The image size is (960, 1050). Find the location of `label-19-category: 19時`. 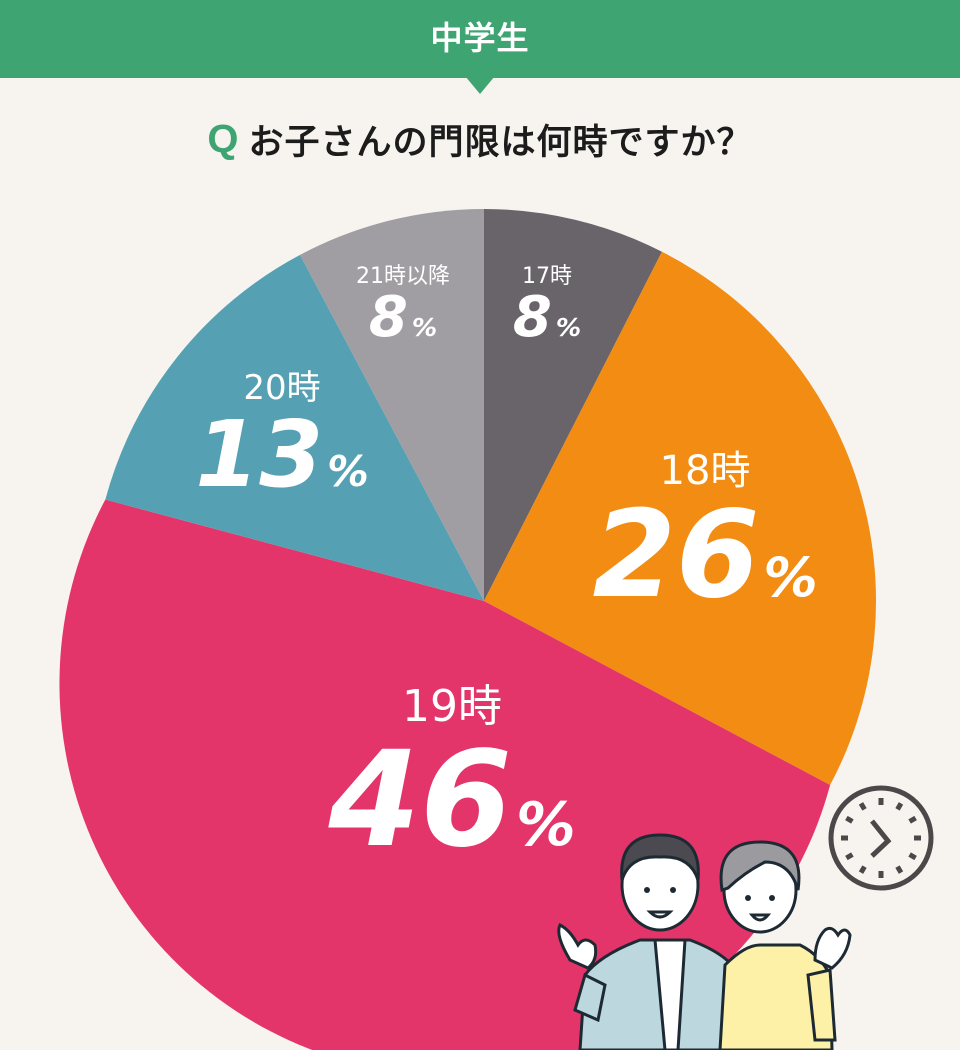

label-19-category: 19時 is located at coordinates (452, 706).